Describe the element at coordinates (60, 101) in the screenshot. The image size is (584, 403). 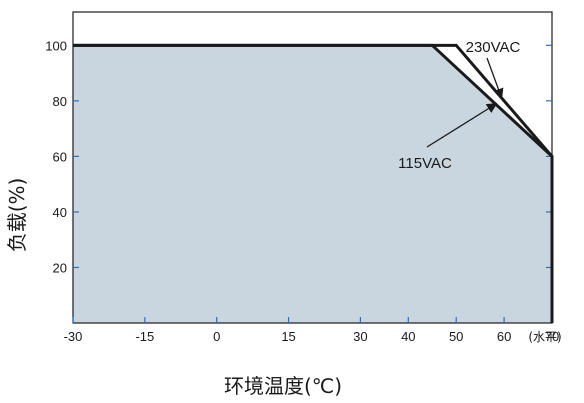
I see `y-tick-label: 80` at that location.